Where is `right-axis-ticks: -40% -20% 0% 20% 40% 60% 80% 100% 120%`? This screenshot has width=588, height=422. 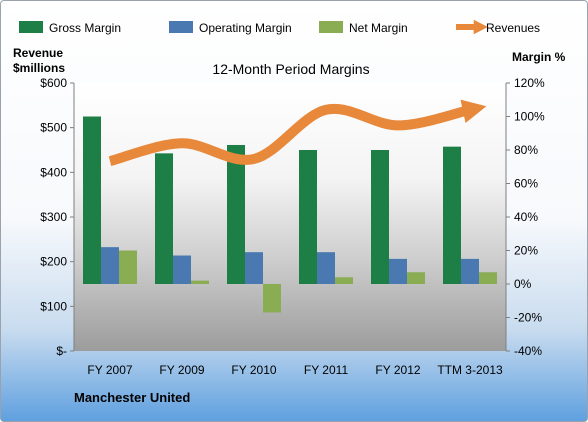 right-axis-ticks: -40% -20% 0% 20% 40% 60% 80% 100% 120% is located at coordinates (525, 217).